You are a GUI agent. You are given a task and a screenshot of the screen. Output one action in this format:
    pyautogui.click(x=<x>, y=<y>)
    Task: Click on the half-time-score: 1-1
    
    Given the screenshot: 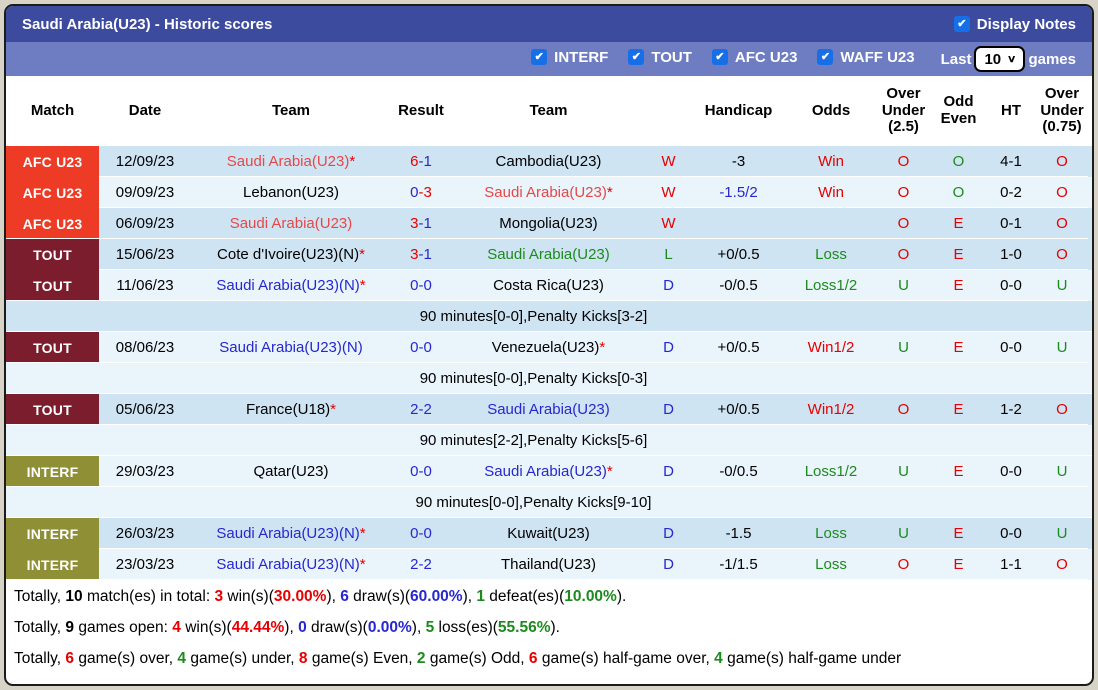 What is the action you would take?
    pyautogui.click(x=1011, y=564)
    